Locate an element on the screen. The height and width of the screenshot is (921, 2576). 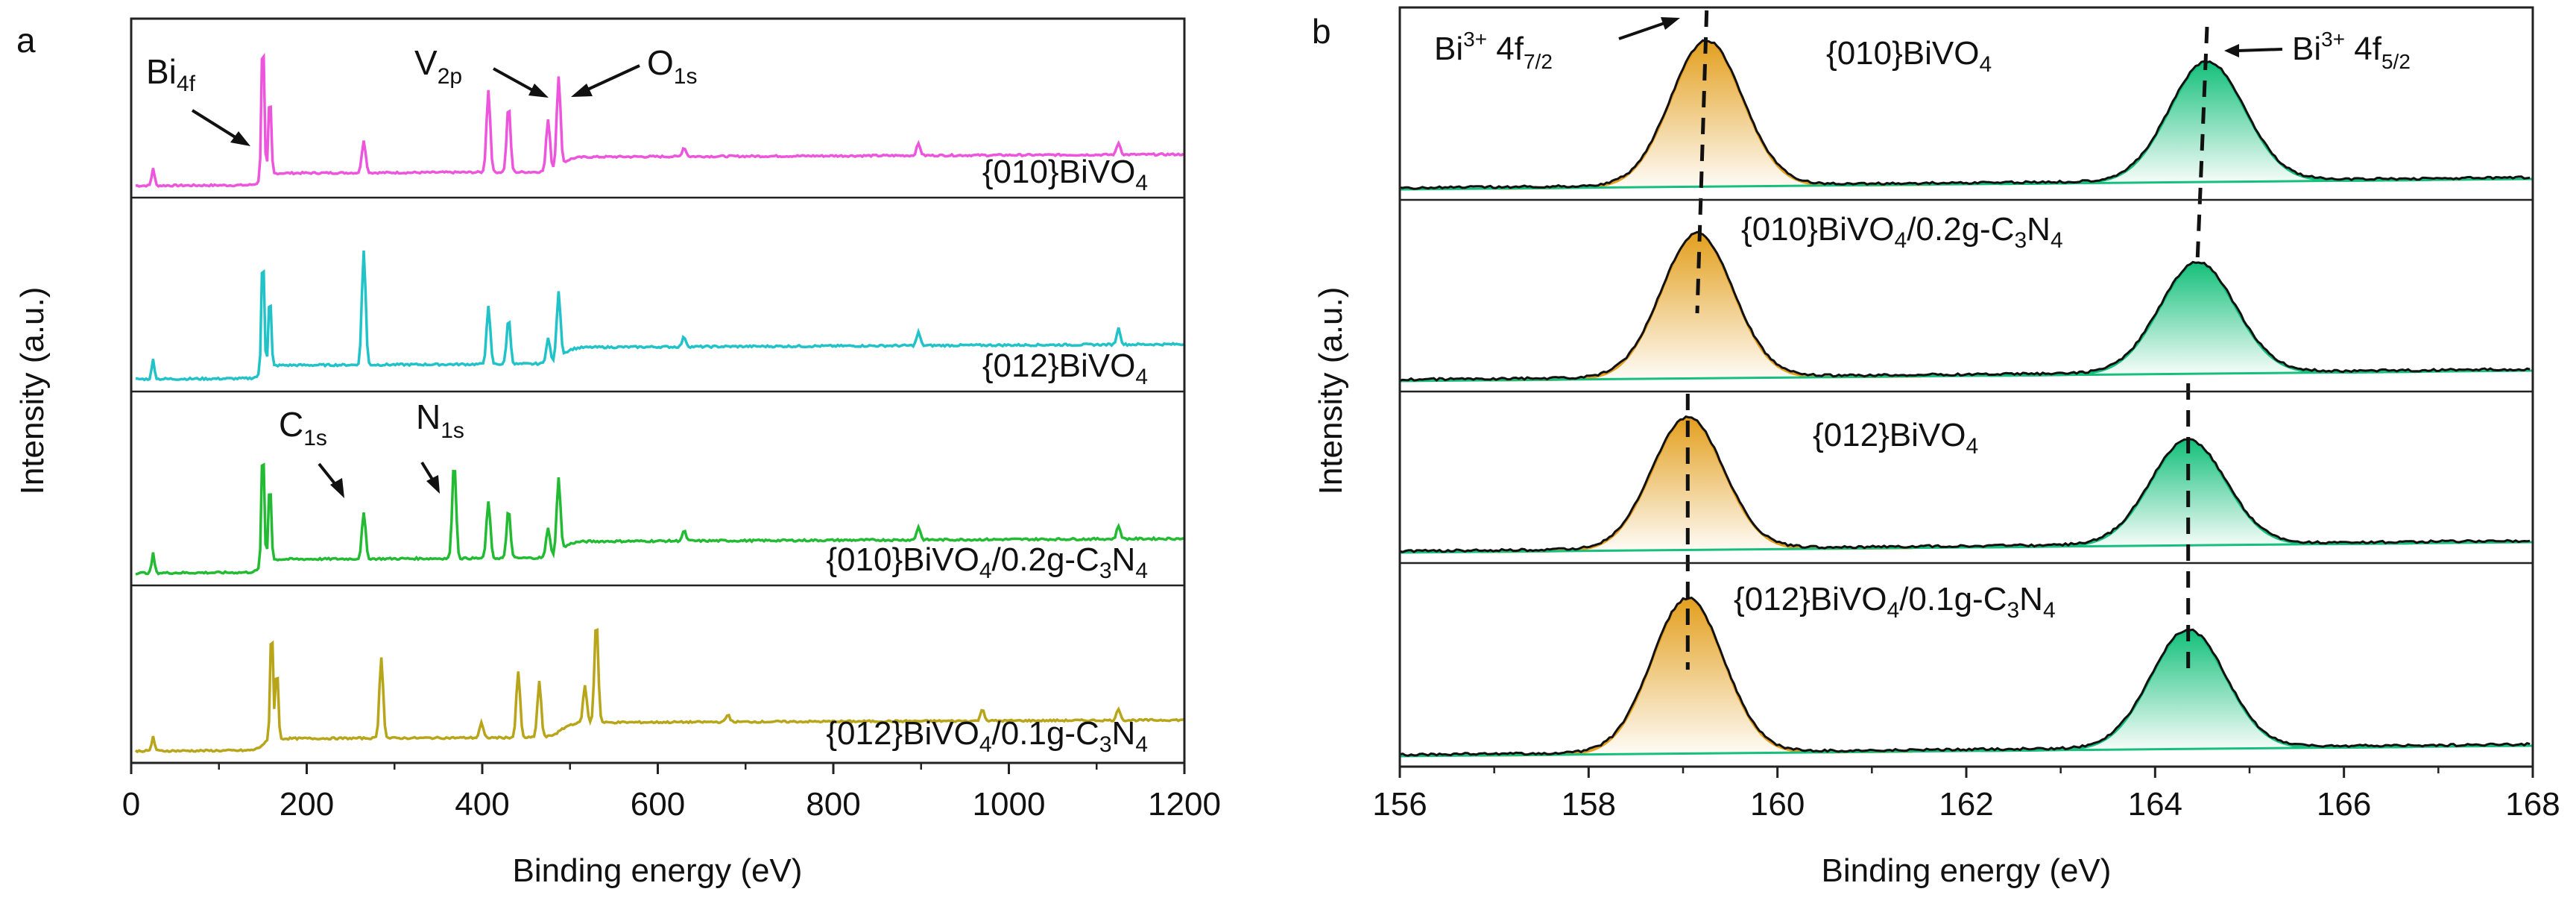
panel-a-x-axis-title: Binding energy (eV) is located at coordinates (658, 870).